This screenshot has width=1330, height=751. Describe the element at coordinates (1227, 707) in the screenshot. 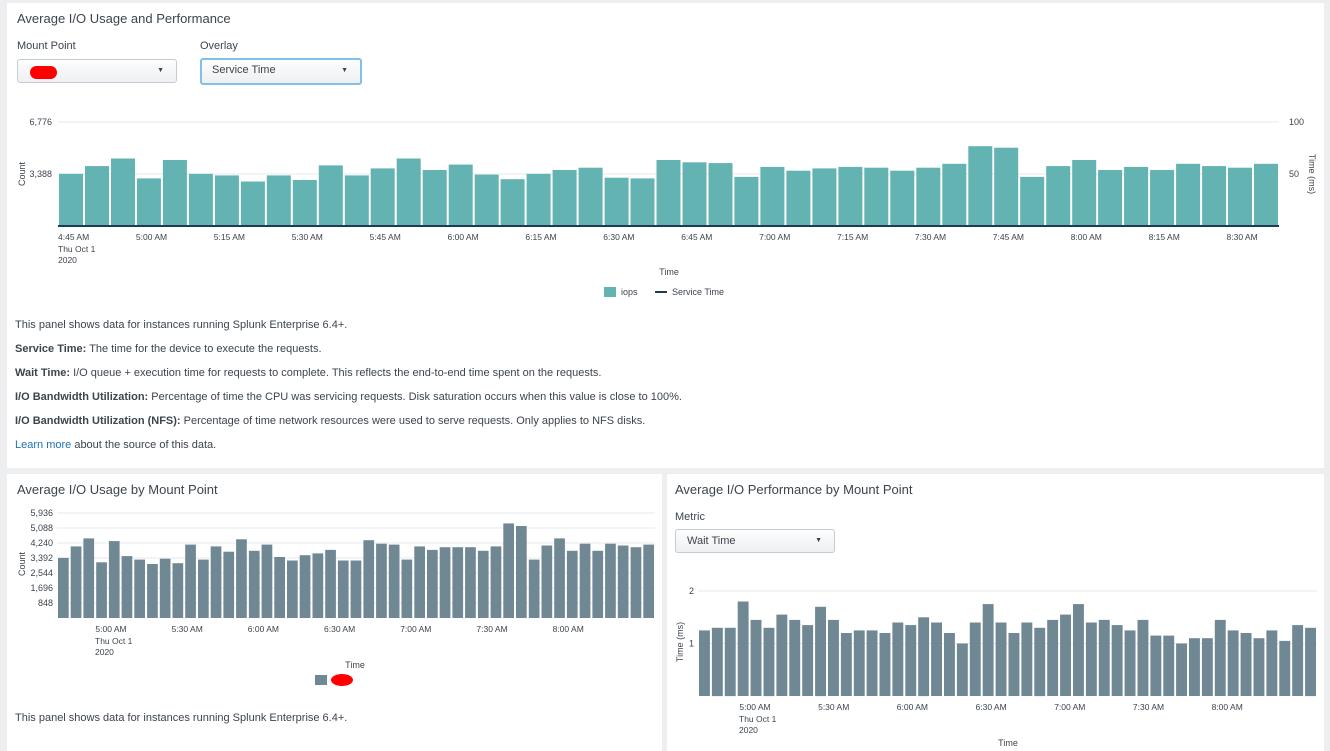

I see `x-tick-label: 8:00 AM` at that location.